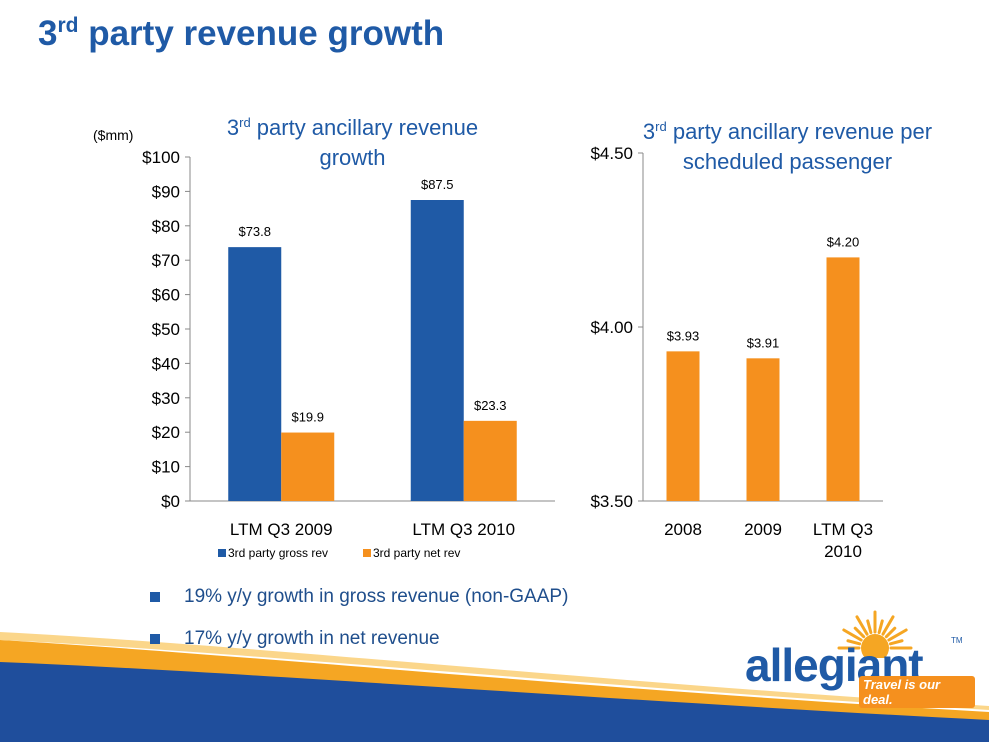  I want to click on logo-trademark: TM, so click(957, 640).